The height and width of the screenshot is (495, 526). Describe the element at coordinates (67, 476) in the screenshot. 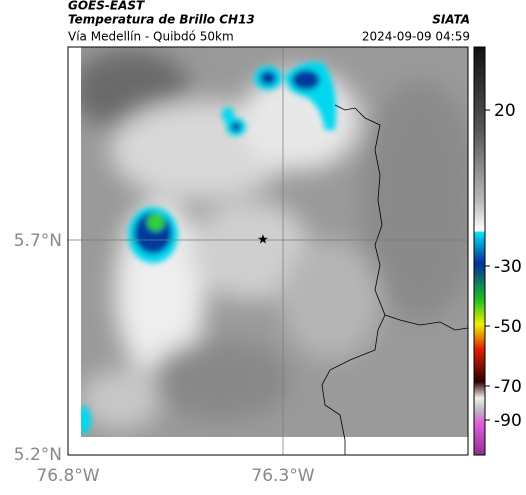

I see `lon-label: 76.8°W` at that location.